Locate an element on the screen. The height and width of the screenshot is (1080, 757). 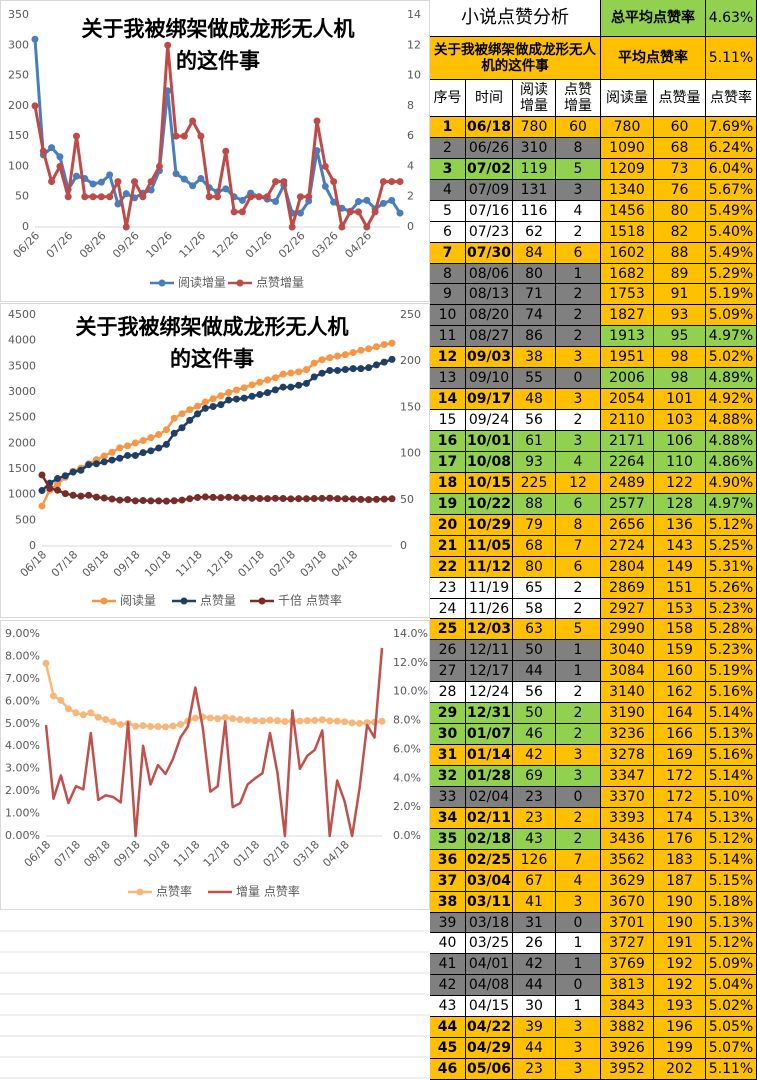
y-tick-label: 4.0% is located at coordinates (407, 777).